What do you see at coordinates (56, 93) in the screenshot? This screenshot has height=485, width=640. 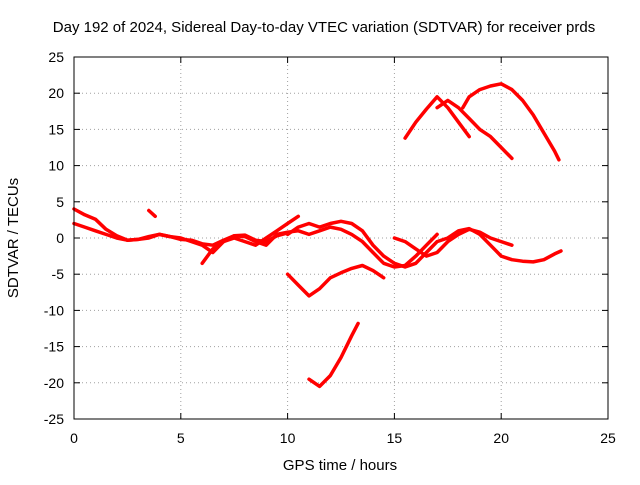 I see `y-tick-label: 20` at bounding box center [56, 93].